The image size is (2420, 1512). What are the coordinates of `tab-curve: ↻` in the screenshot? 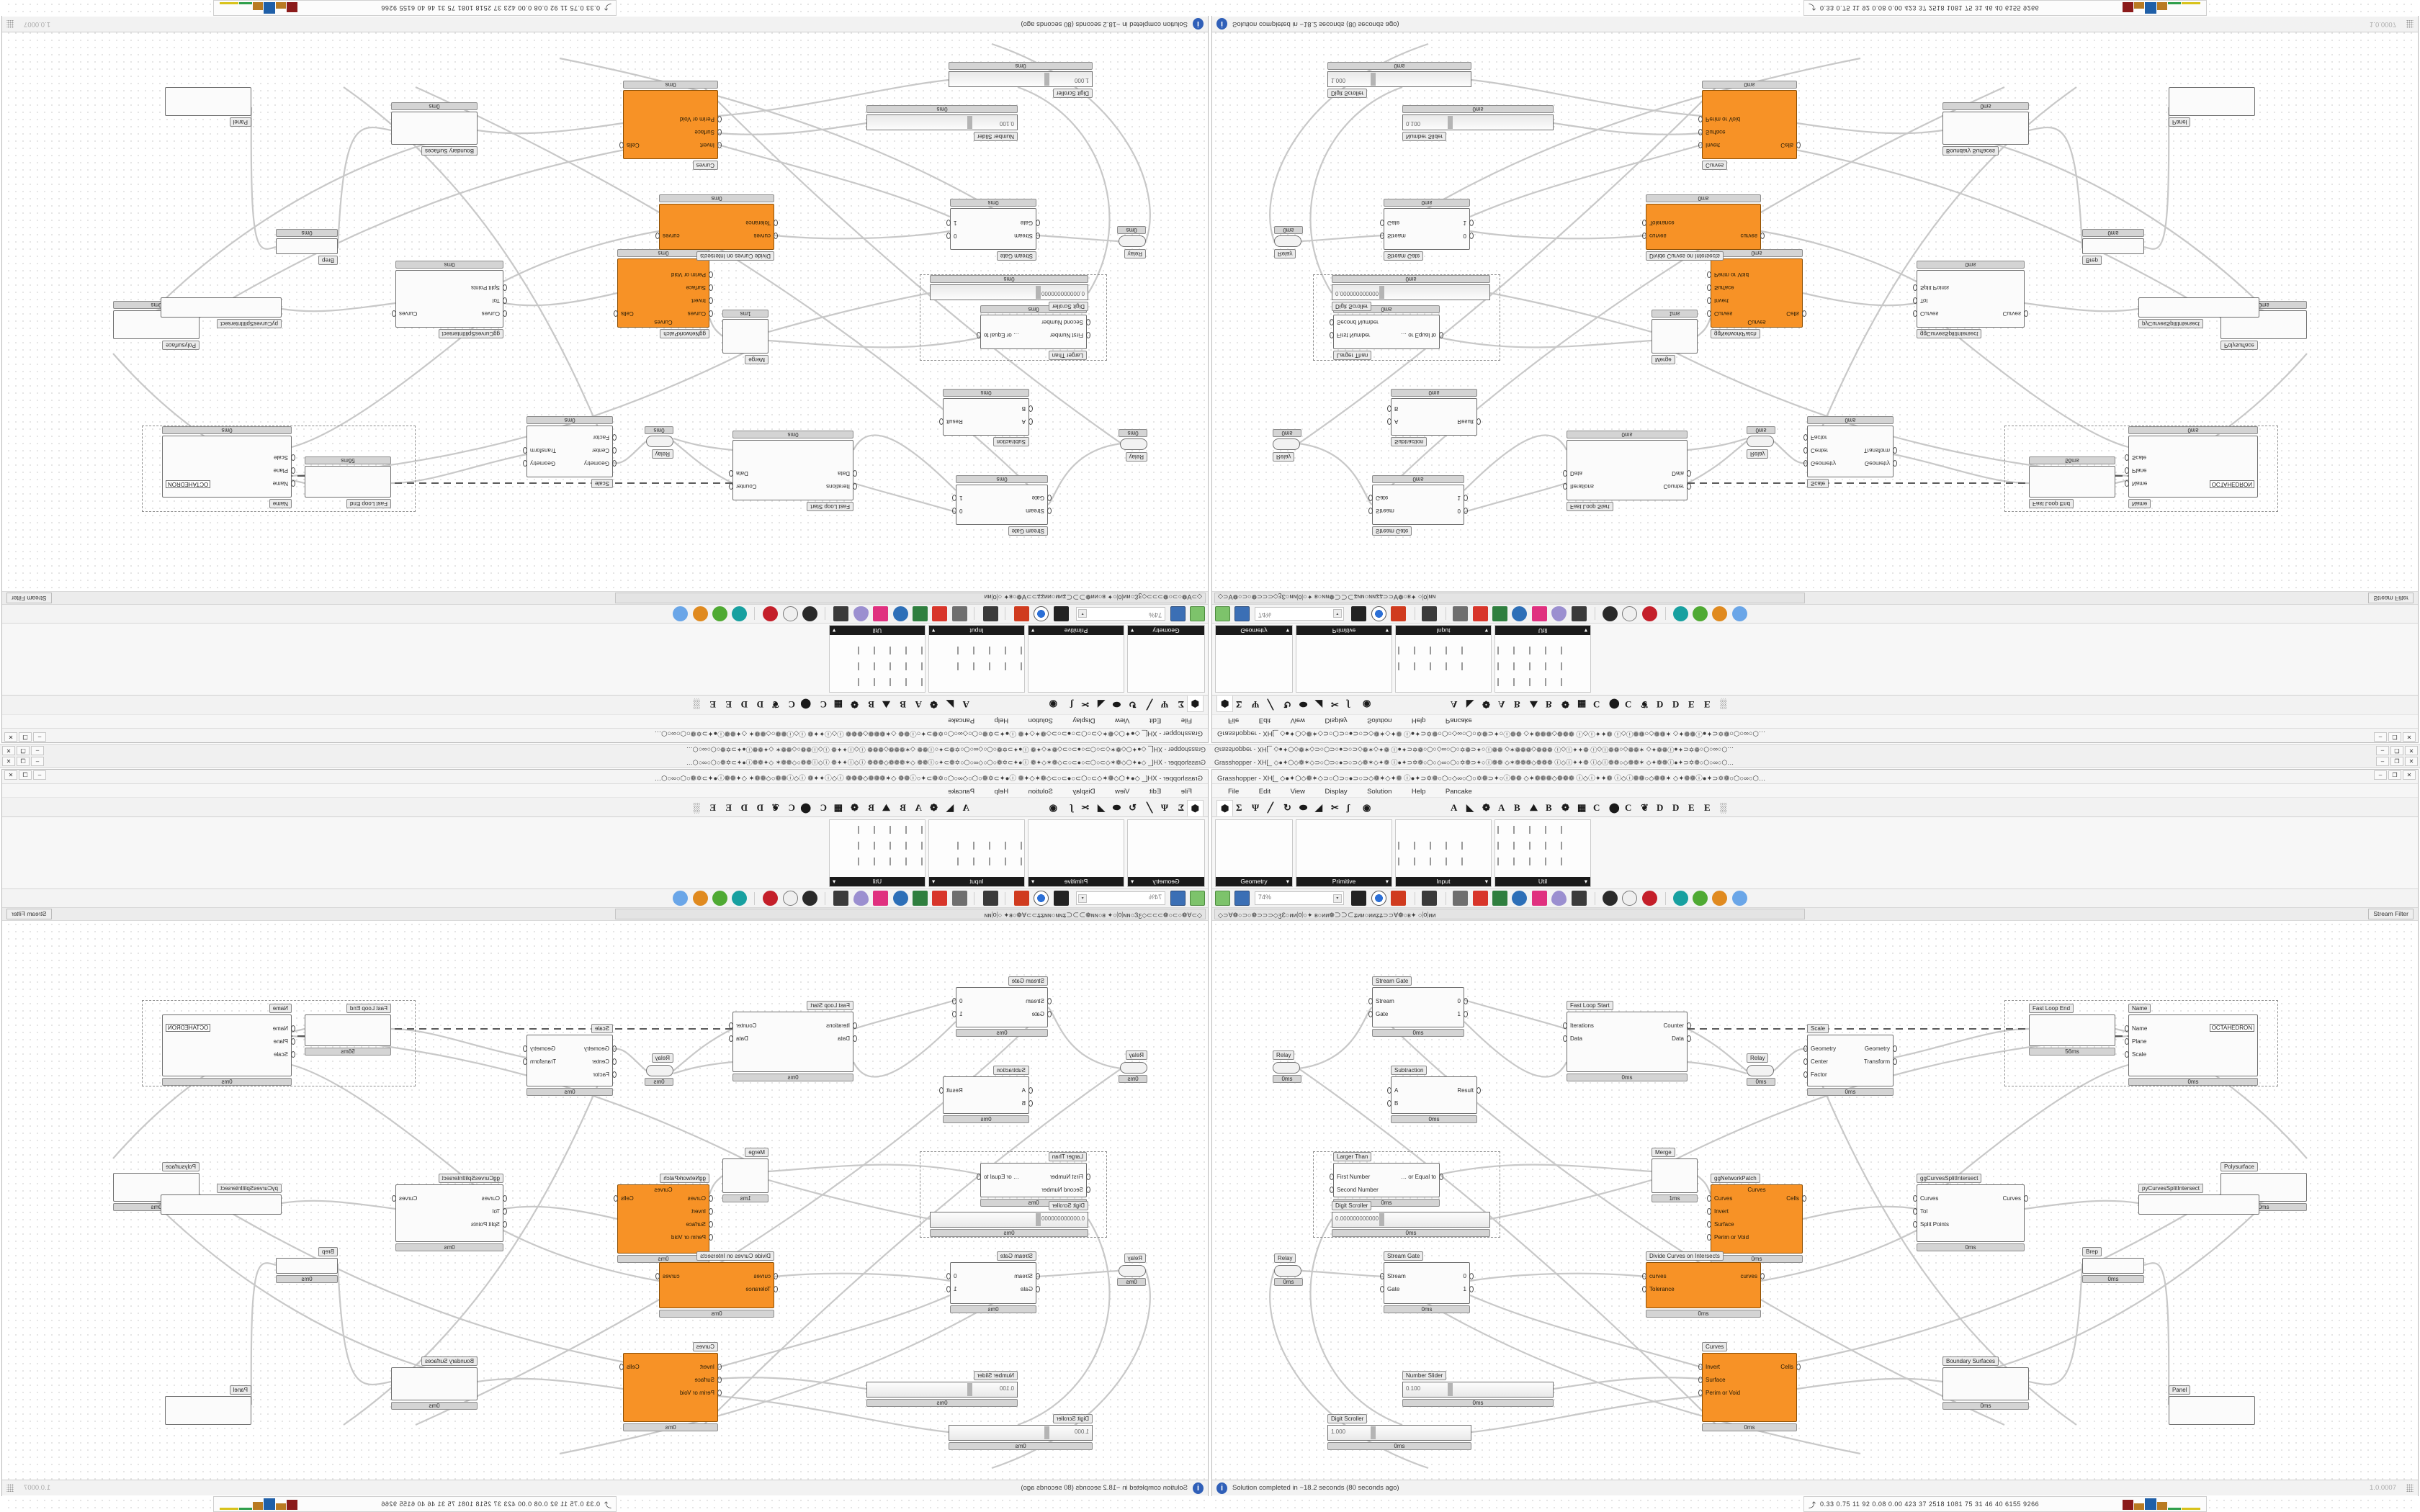 It's located at (1287, 807).